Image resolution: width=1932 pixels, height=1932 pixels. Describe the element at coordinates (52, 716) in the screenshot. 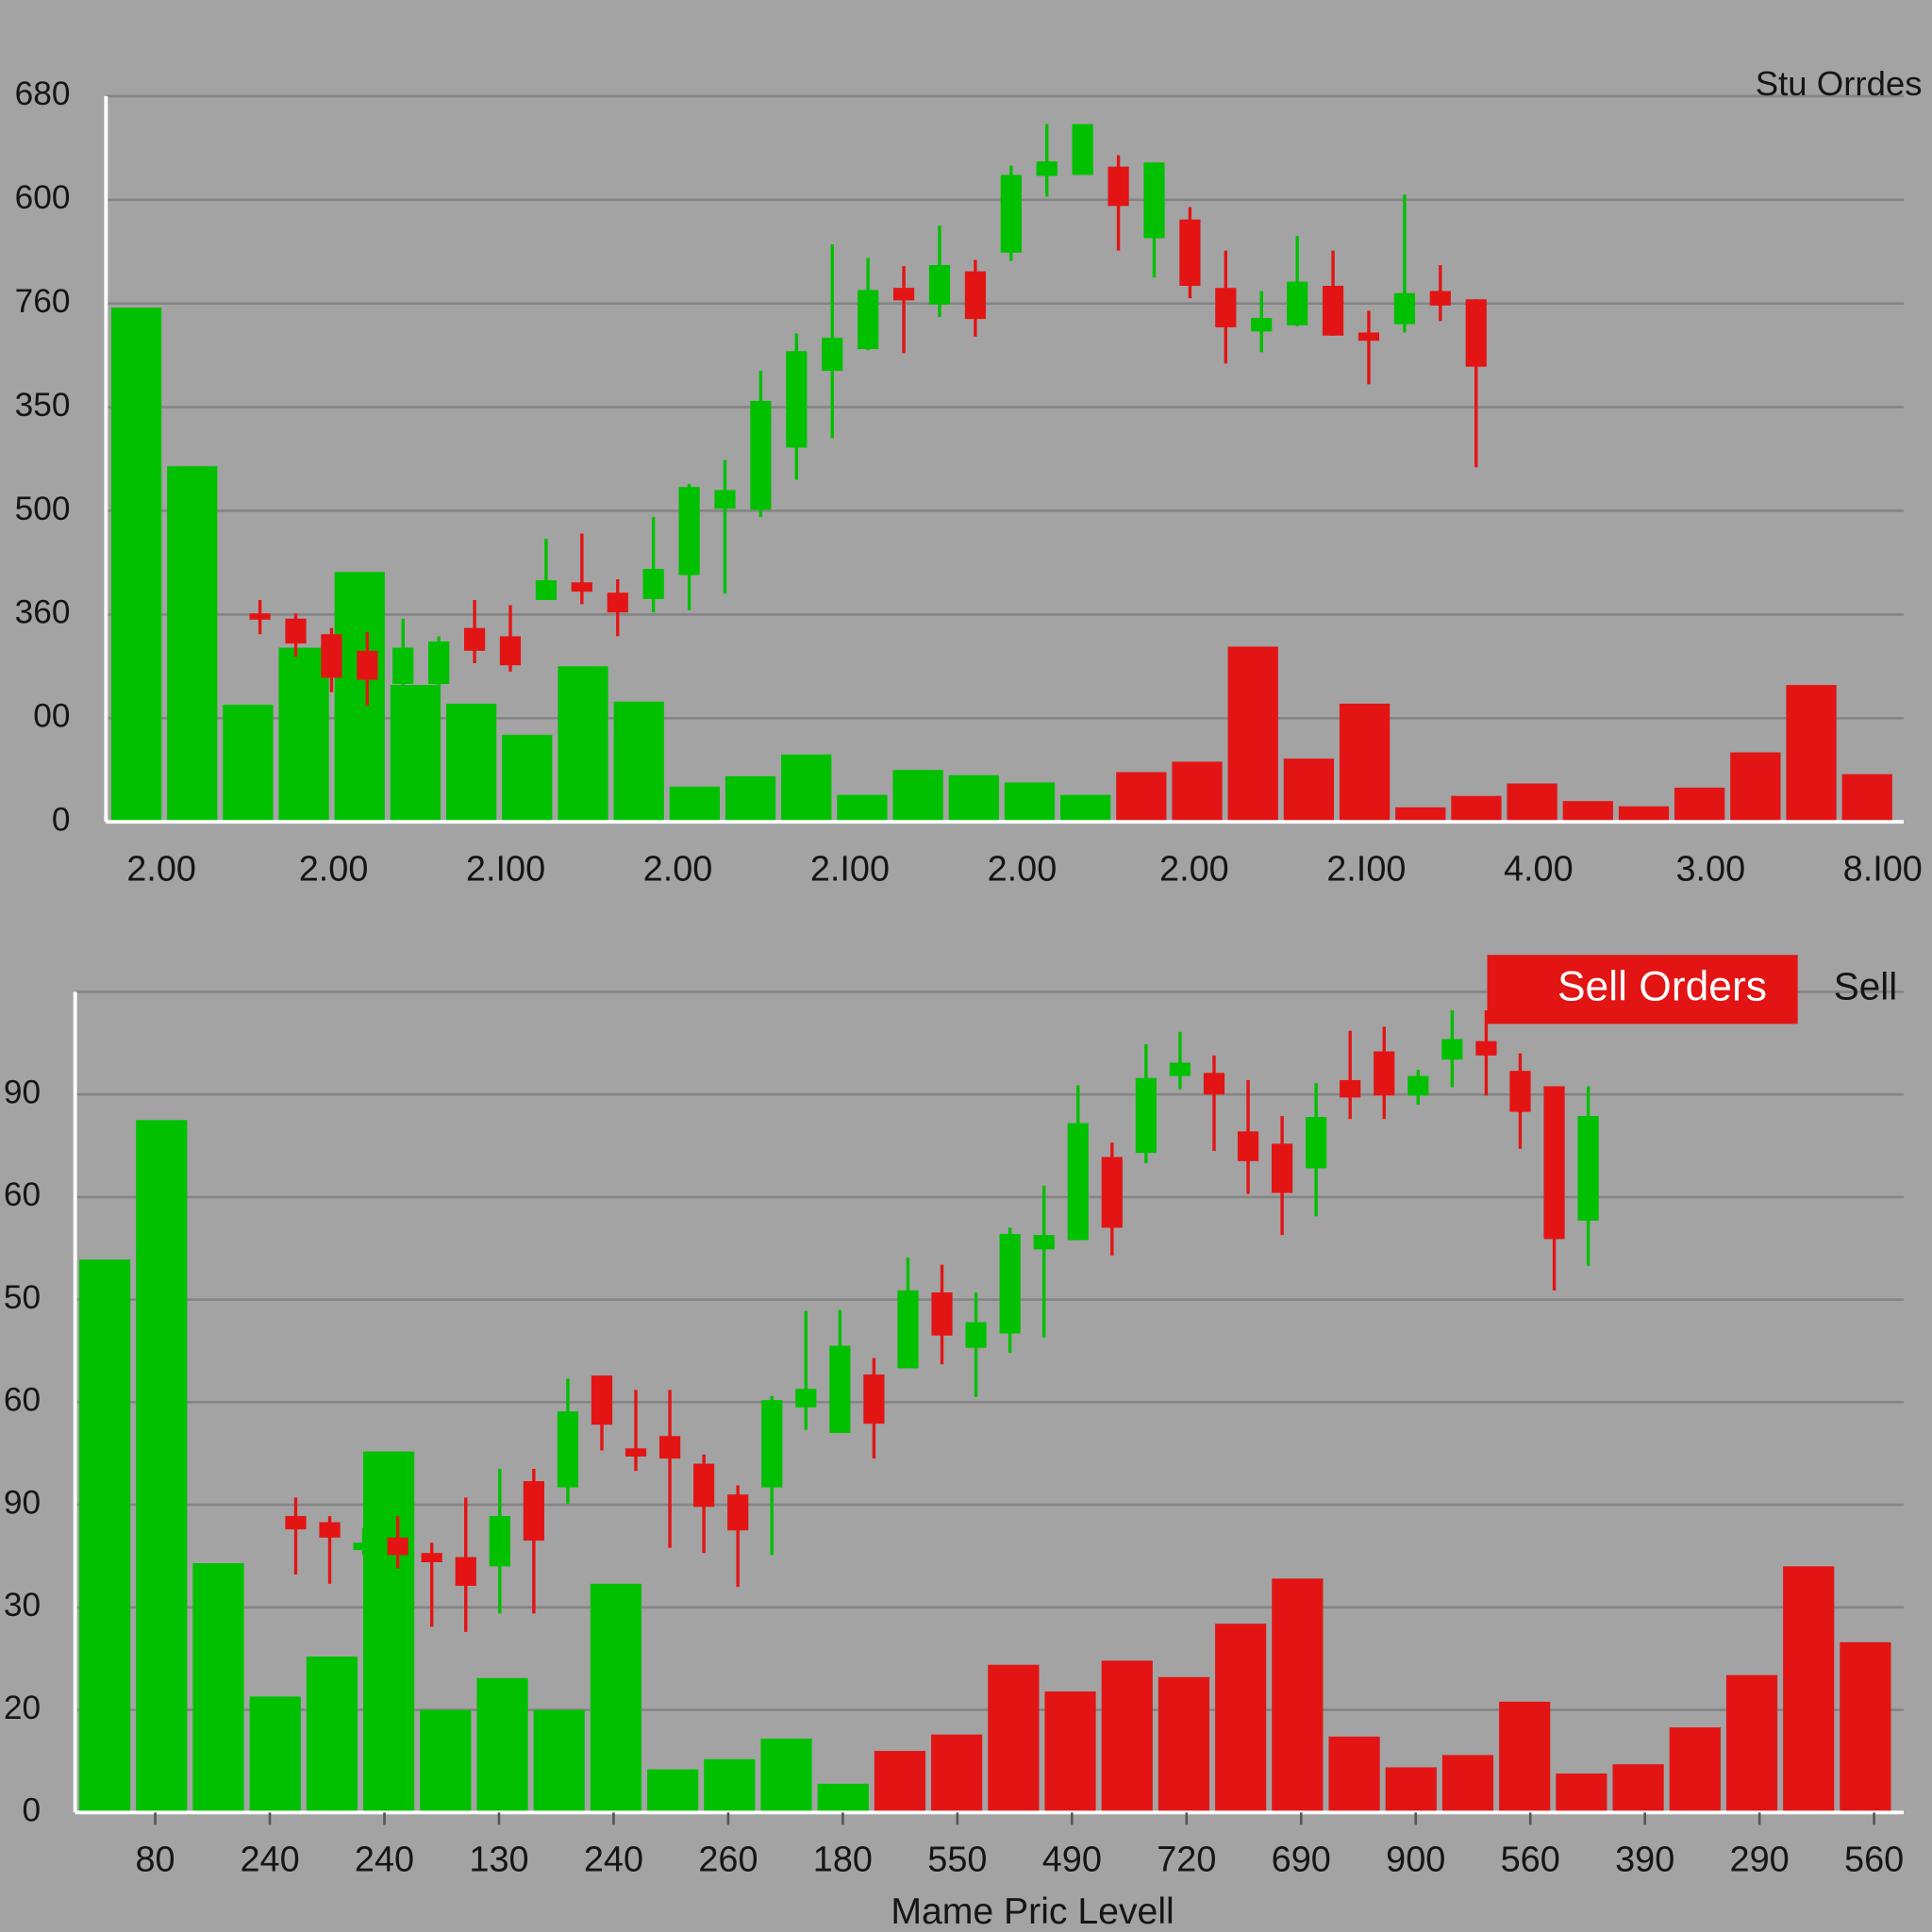

I see `y-tick-label: 00` at that location.